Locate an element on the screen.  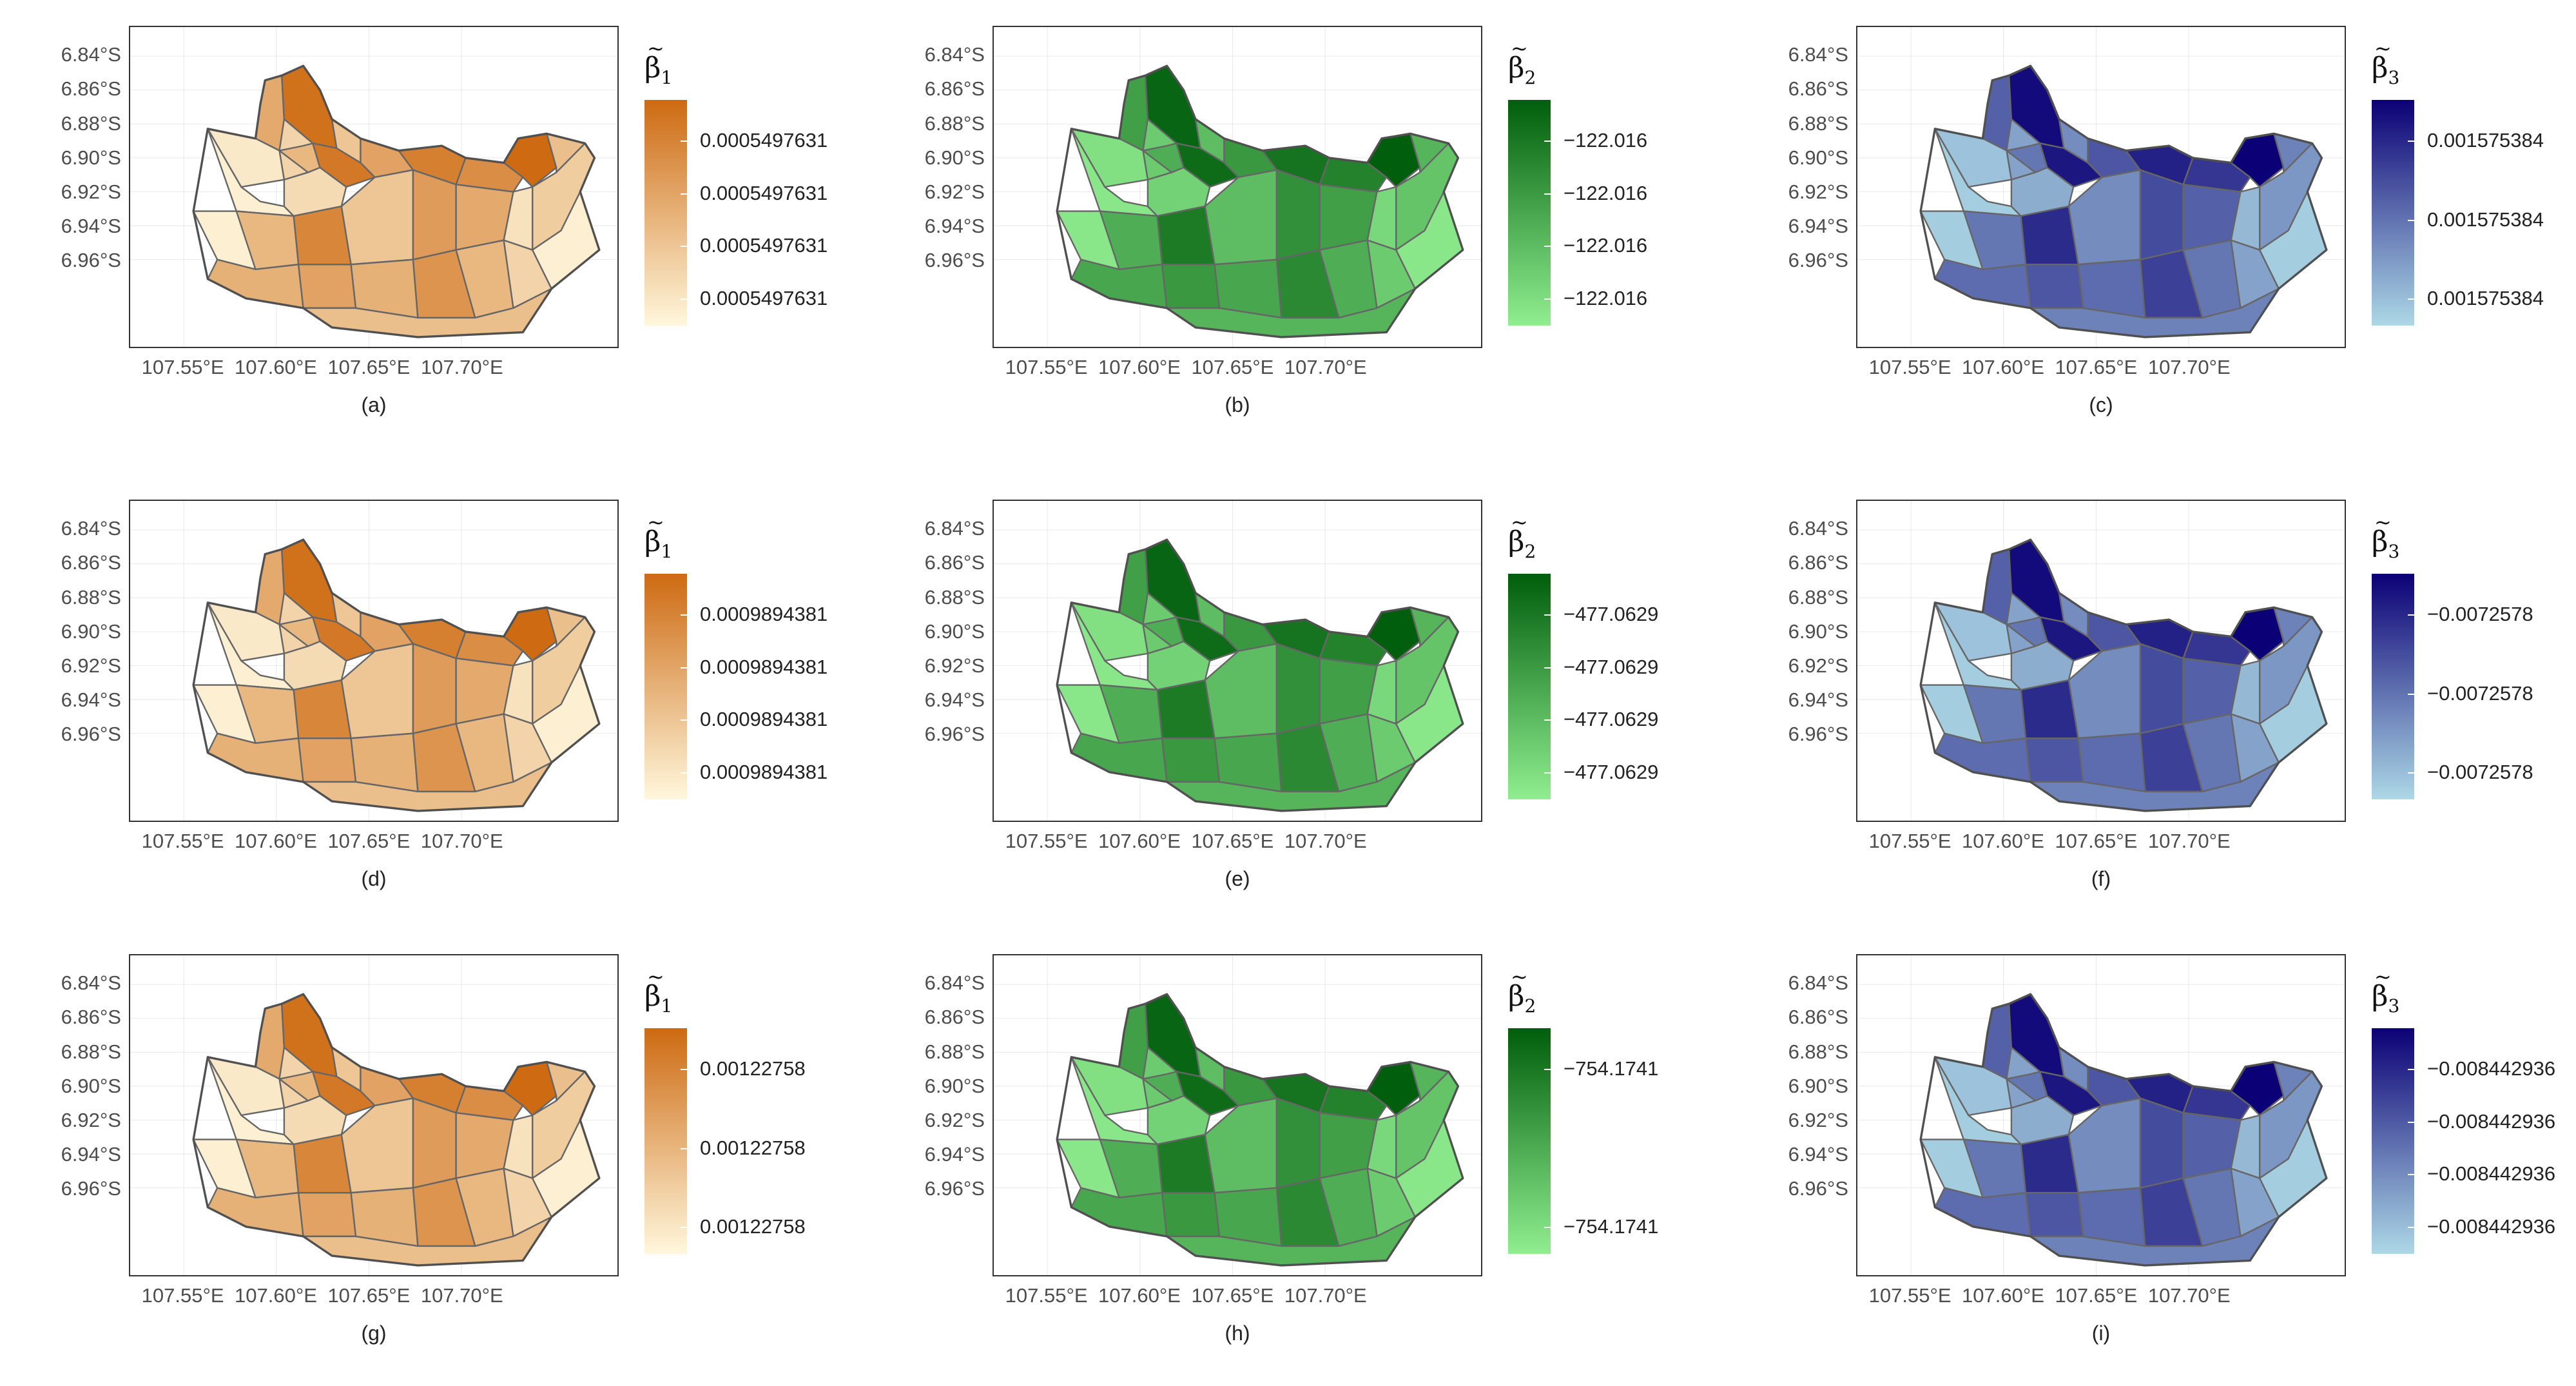
legend-label: −0.0072578 is located at coordinates (2480, 772).